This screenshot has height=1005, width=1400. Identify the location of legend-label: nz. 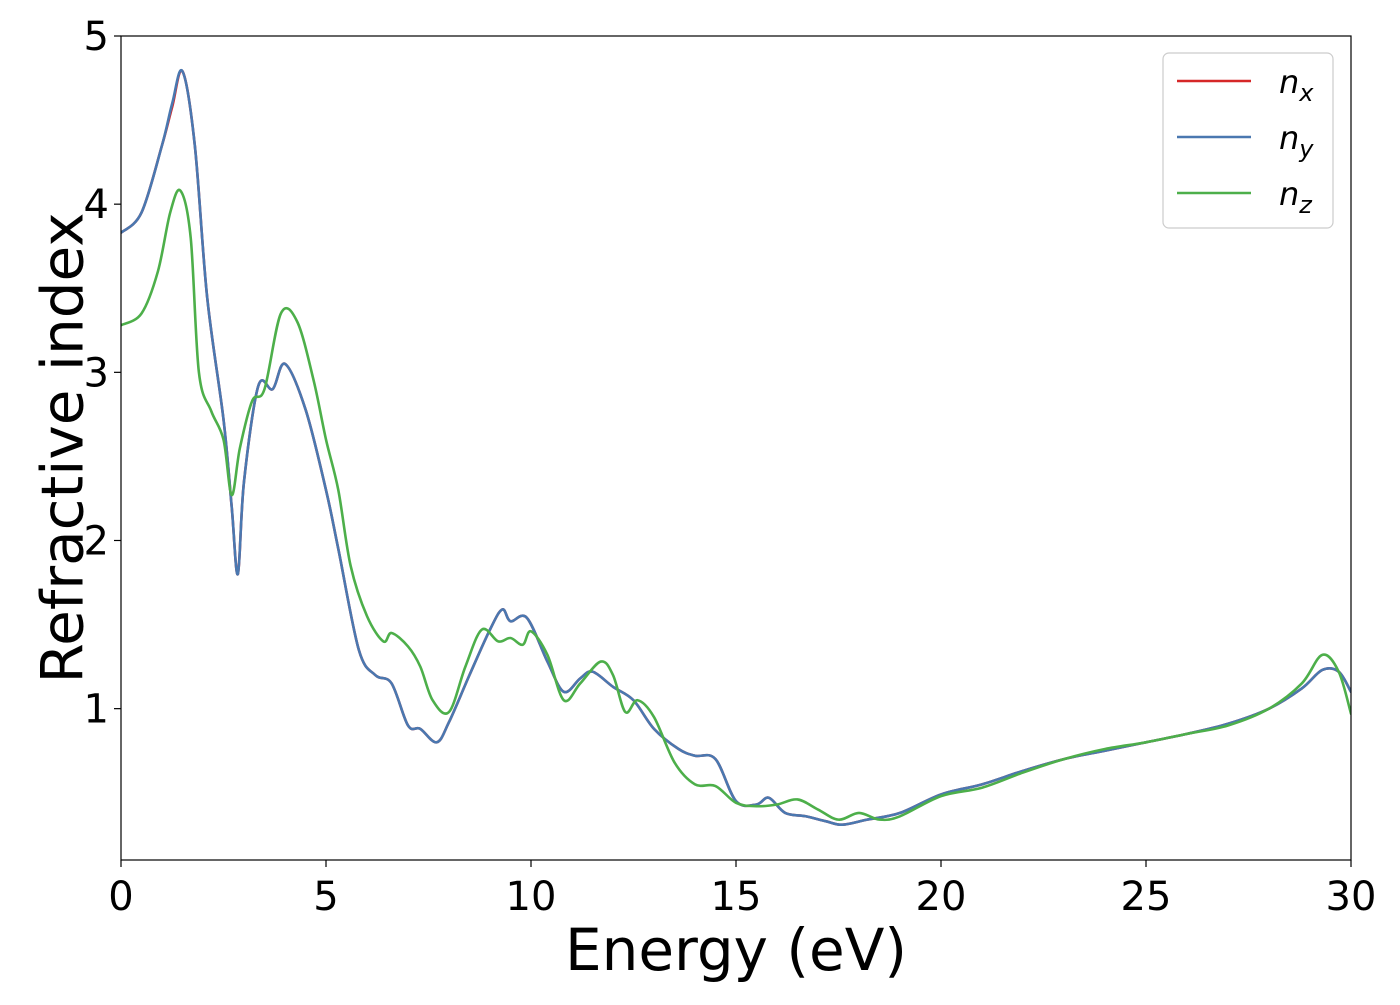
(1296, 197).